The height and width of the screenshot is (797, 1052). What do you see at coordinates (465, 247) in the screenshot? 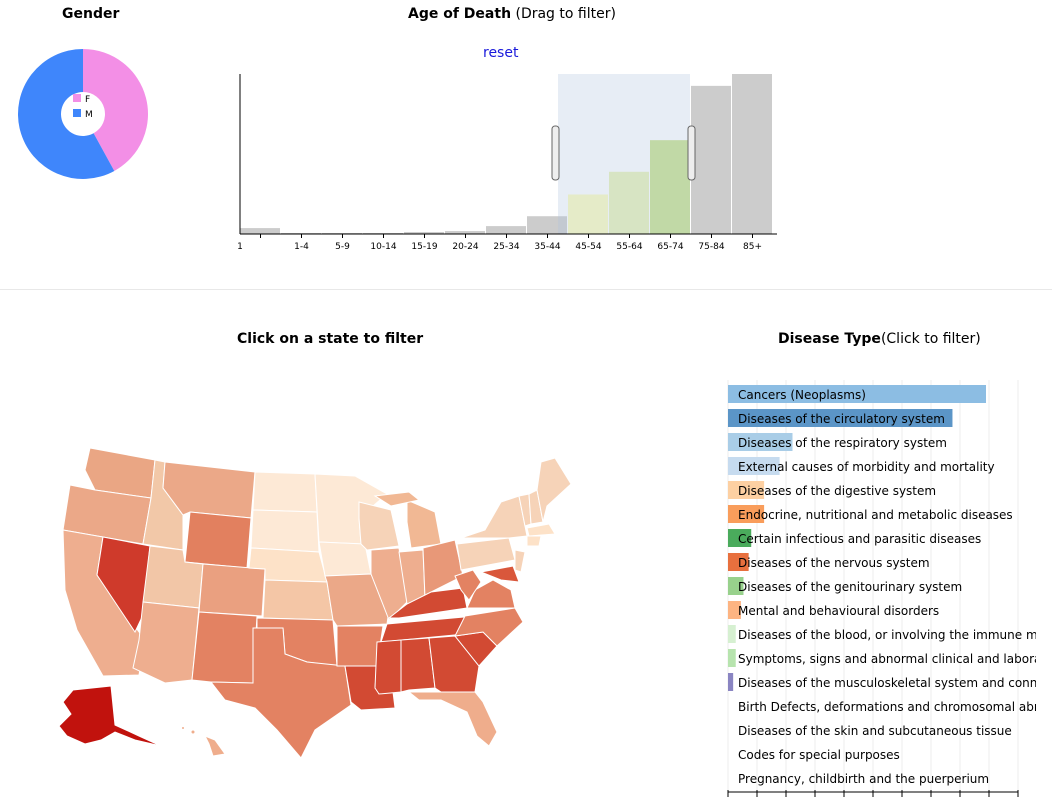
I see `x-tick-label-20-24: 20-24` at bounding box center [465, 247].